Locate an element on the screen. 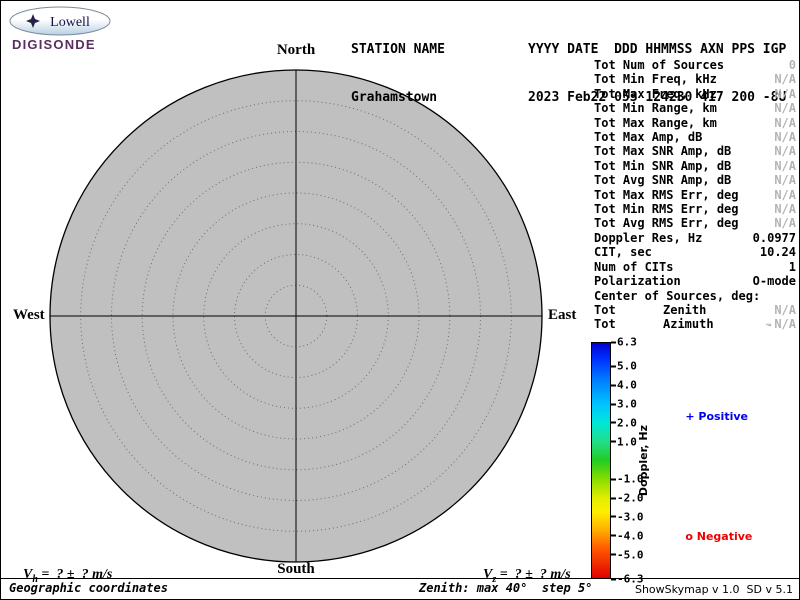 The image size is (800, 600). colorbar-tick: 2.0 is located at coordinates (624, 422).